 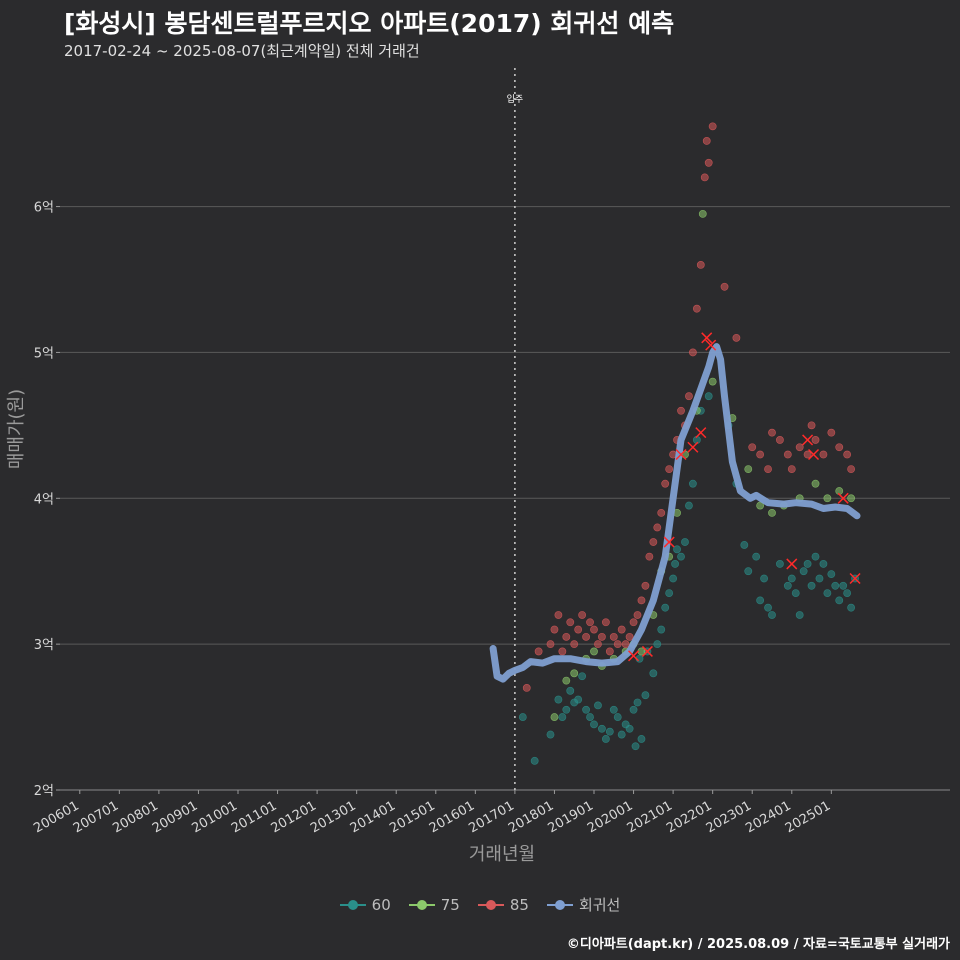 I want to click on legend-label: 75, so click(x=450, y=904).